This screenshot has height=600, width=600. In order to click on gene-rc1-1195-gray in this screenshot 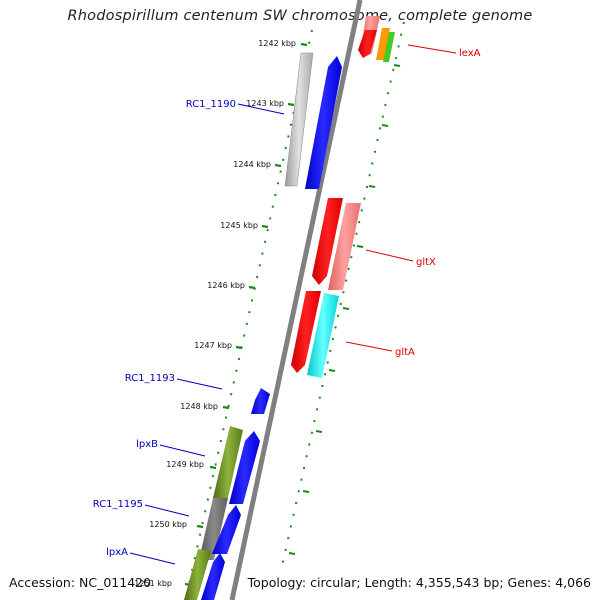, I will do `click(213, 529)`.